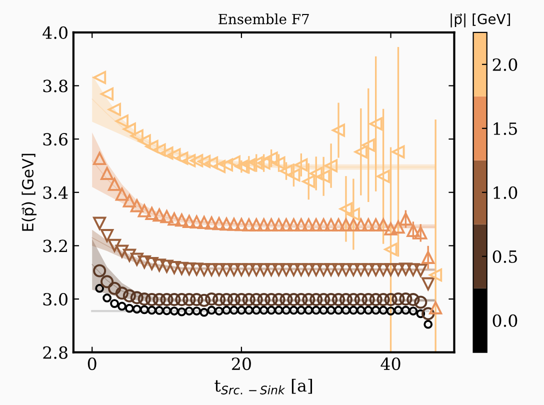 The height and width of the screenshot is (405, 544). I want to click on y-tick-label: 2.8, so click(55, 352).